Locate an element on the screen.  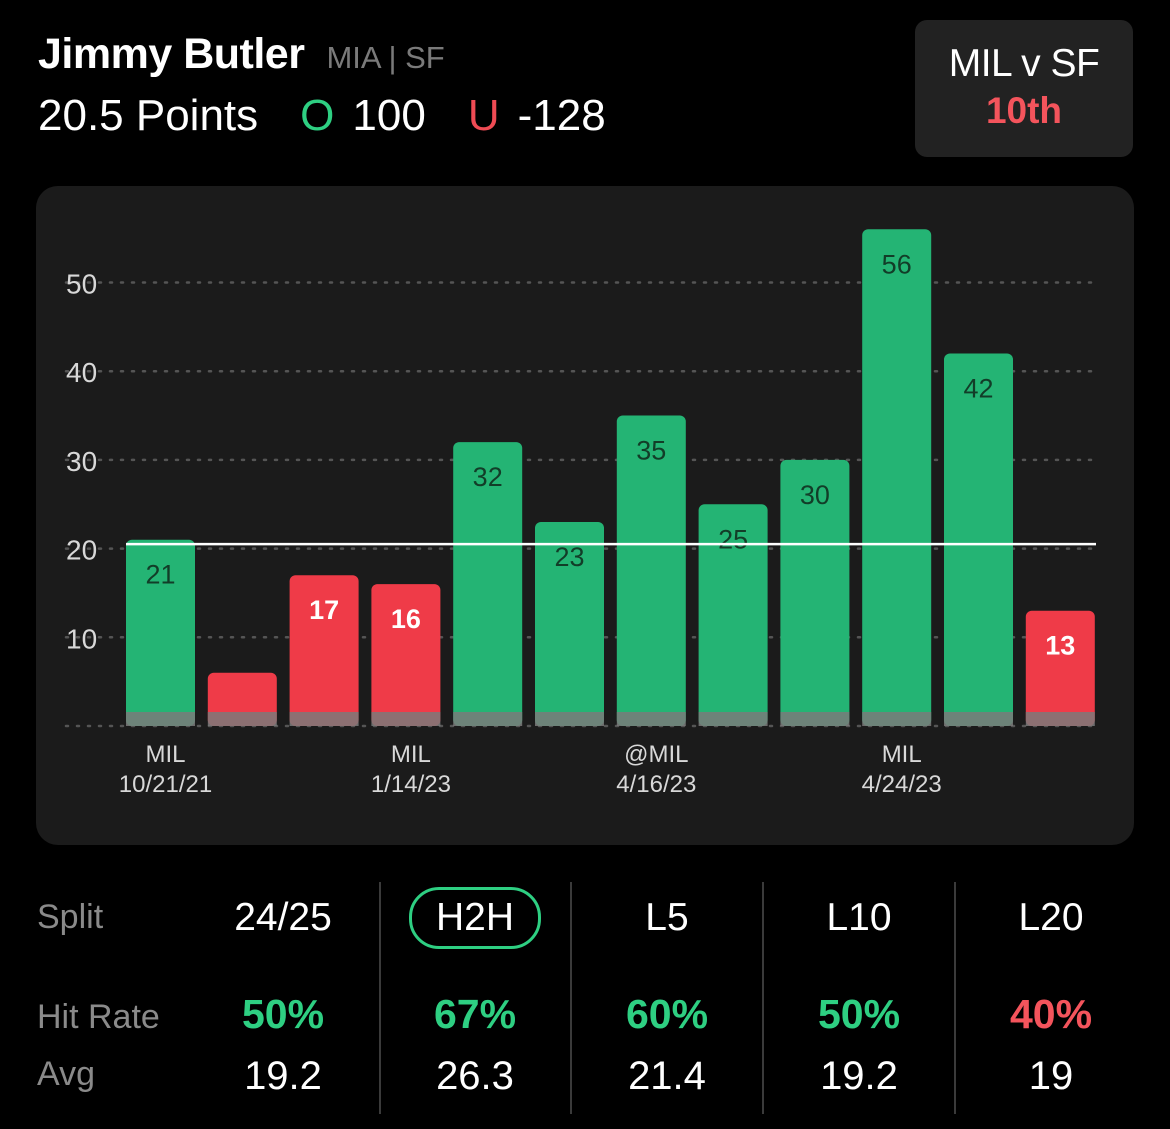
x-tick-team: @MIL is located at coordinates (656, 754).